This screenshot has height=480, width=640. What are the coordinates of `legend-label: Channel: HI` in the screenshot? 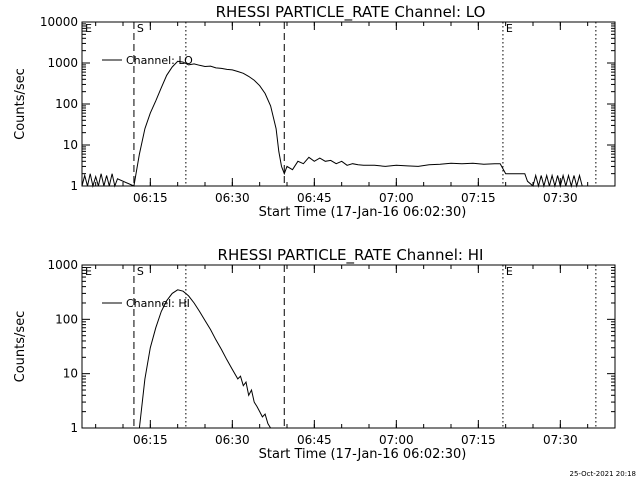 It's located at (158, 303).